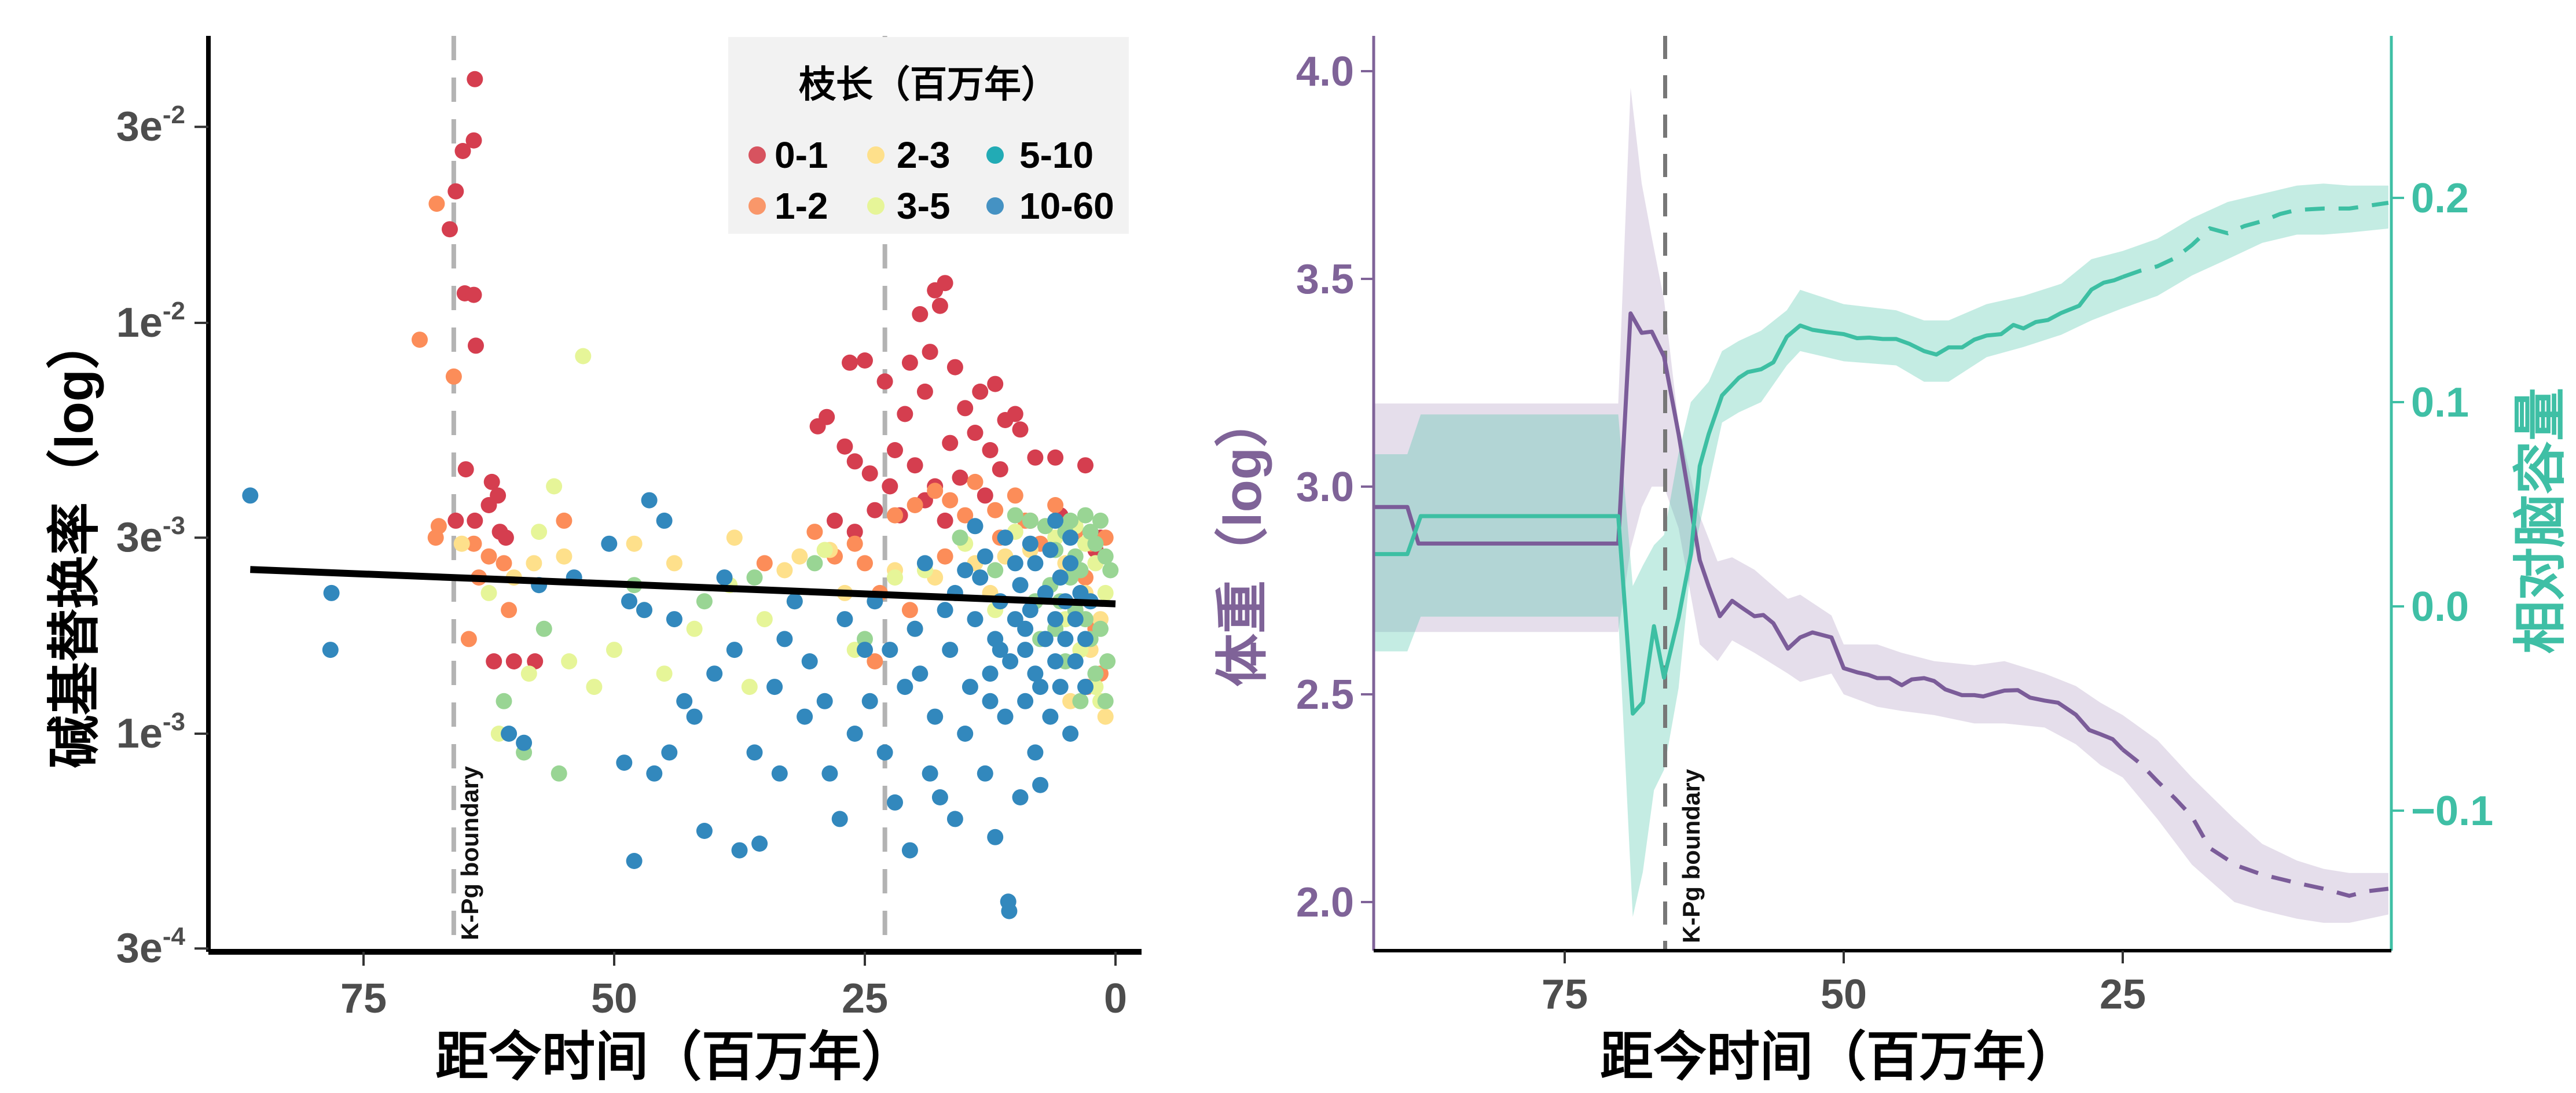 This screenshot has height=1093, width=2576. What do you see at coordinates (1325, 902) in the screenshot?
I see `y-left-tick-label: 2.0` at bounding box center [1325, 902].